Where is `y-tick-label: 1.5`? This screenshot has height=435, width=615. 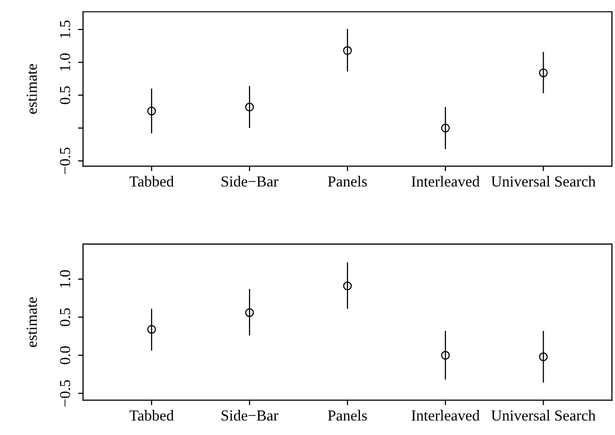 y-tick-label: 1.5 is located at coordinates (65, 29).